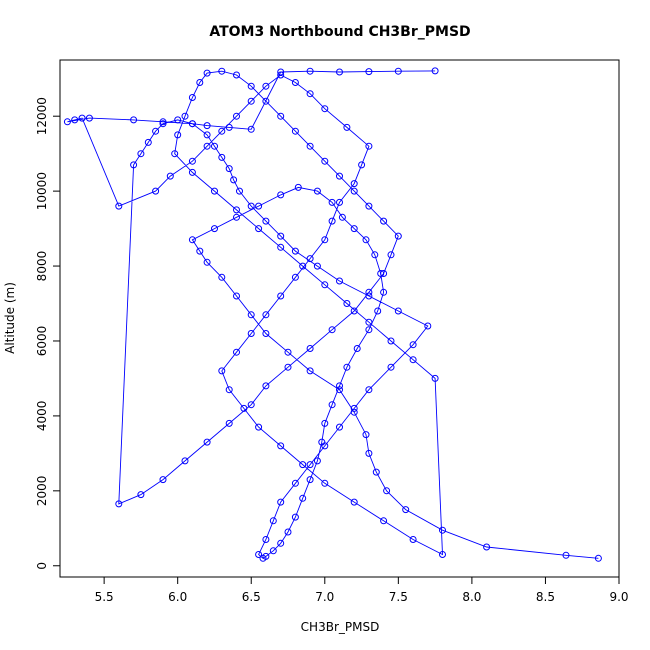  What do you see at coordinates (42, 491) in the screenshot?
I see `y-tick-label: 2000` at bounding box center [42, 491].